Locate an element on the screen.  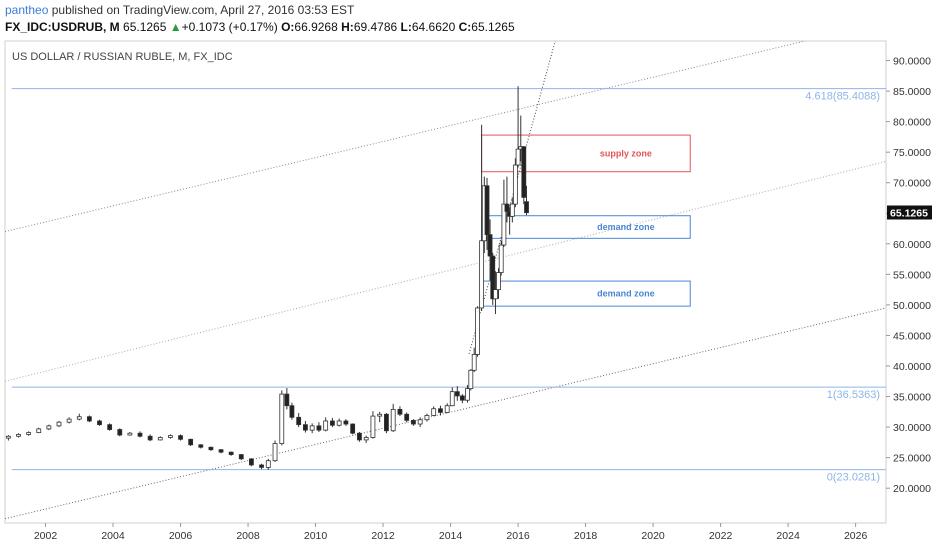
low-value: 64.6620 is located at coordinates (433, 27).